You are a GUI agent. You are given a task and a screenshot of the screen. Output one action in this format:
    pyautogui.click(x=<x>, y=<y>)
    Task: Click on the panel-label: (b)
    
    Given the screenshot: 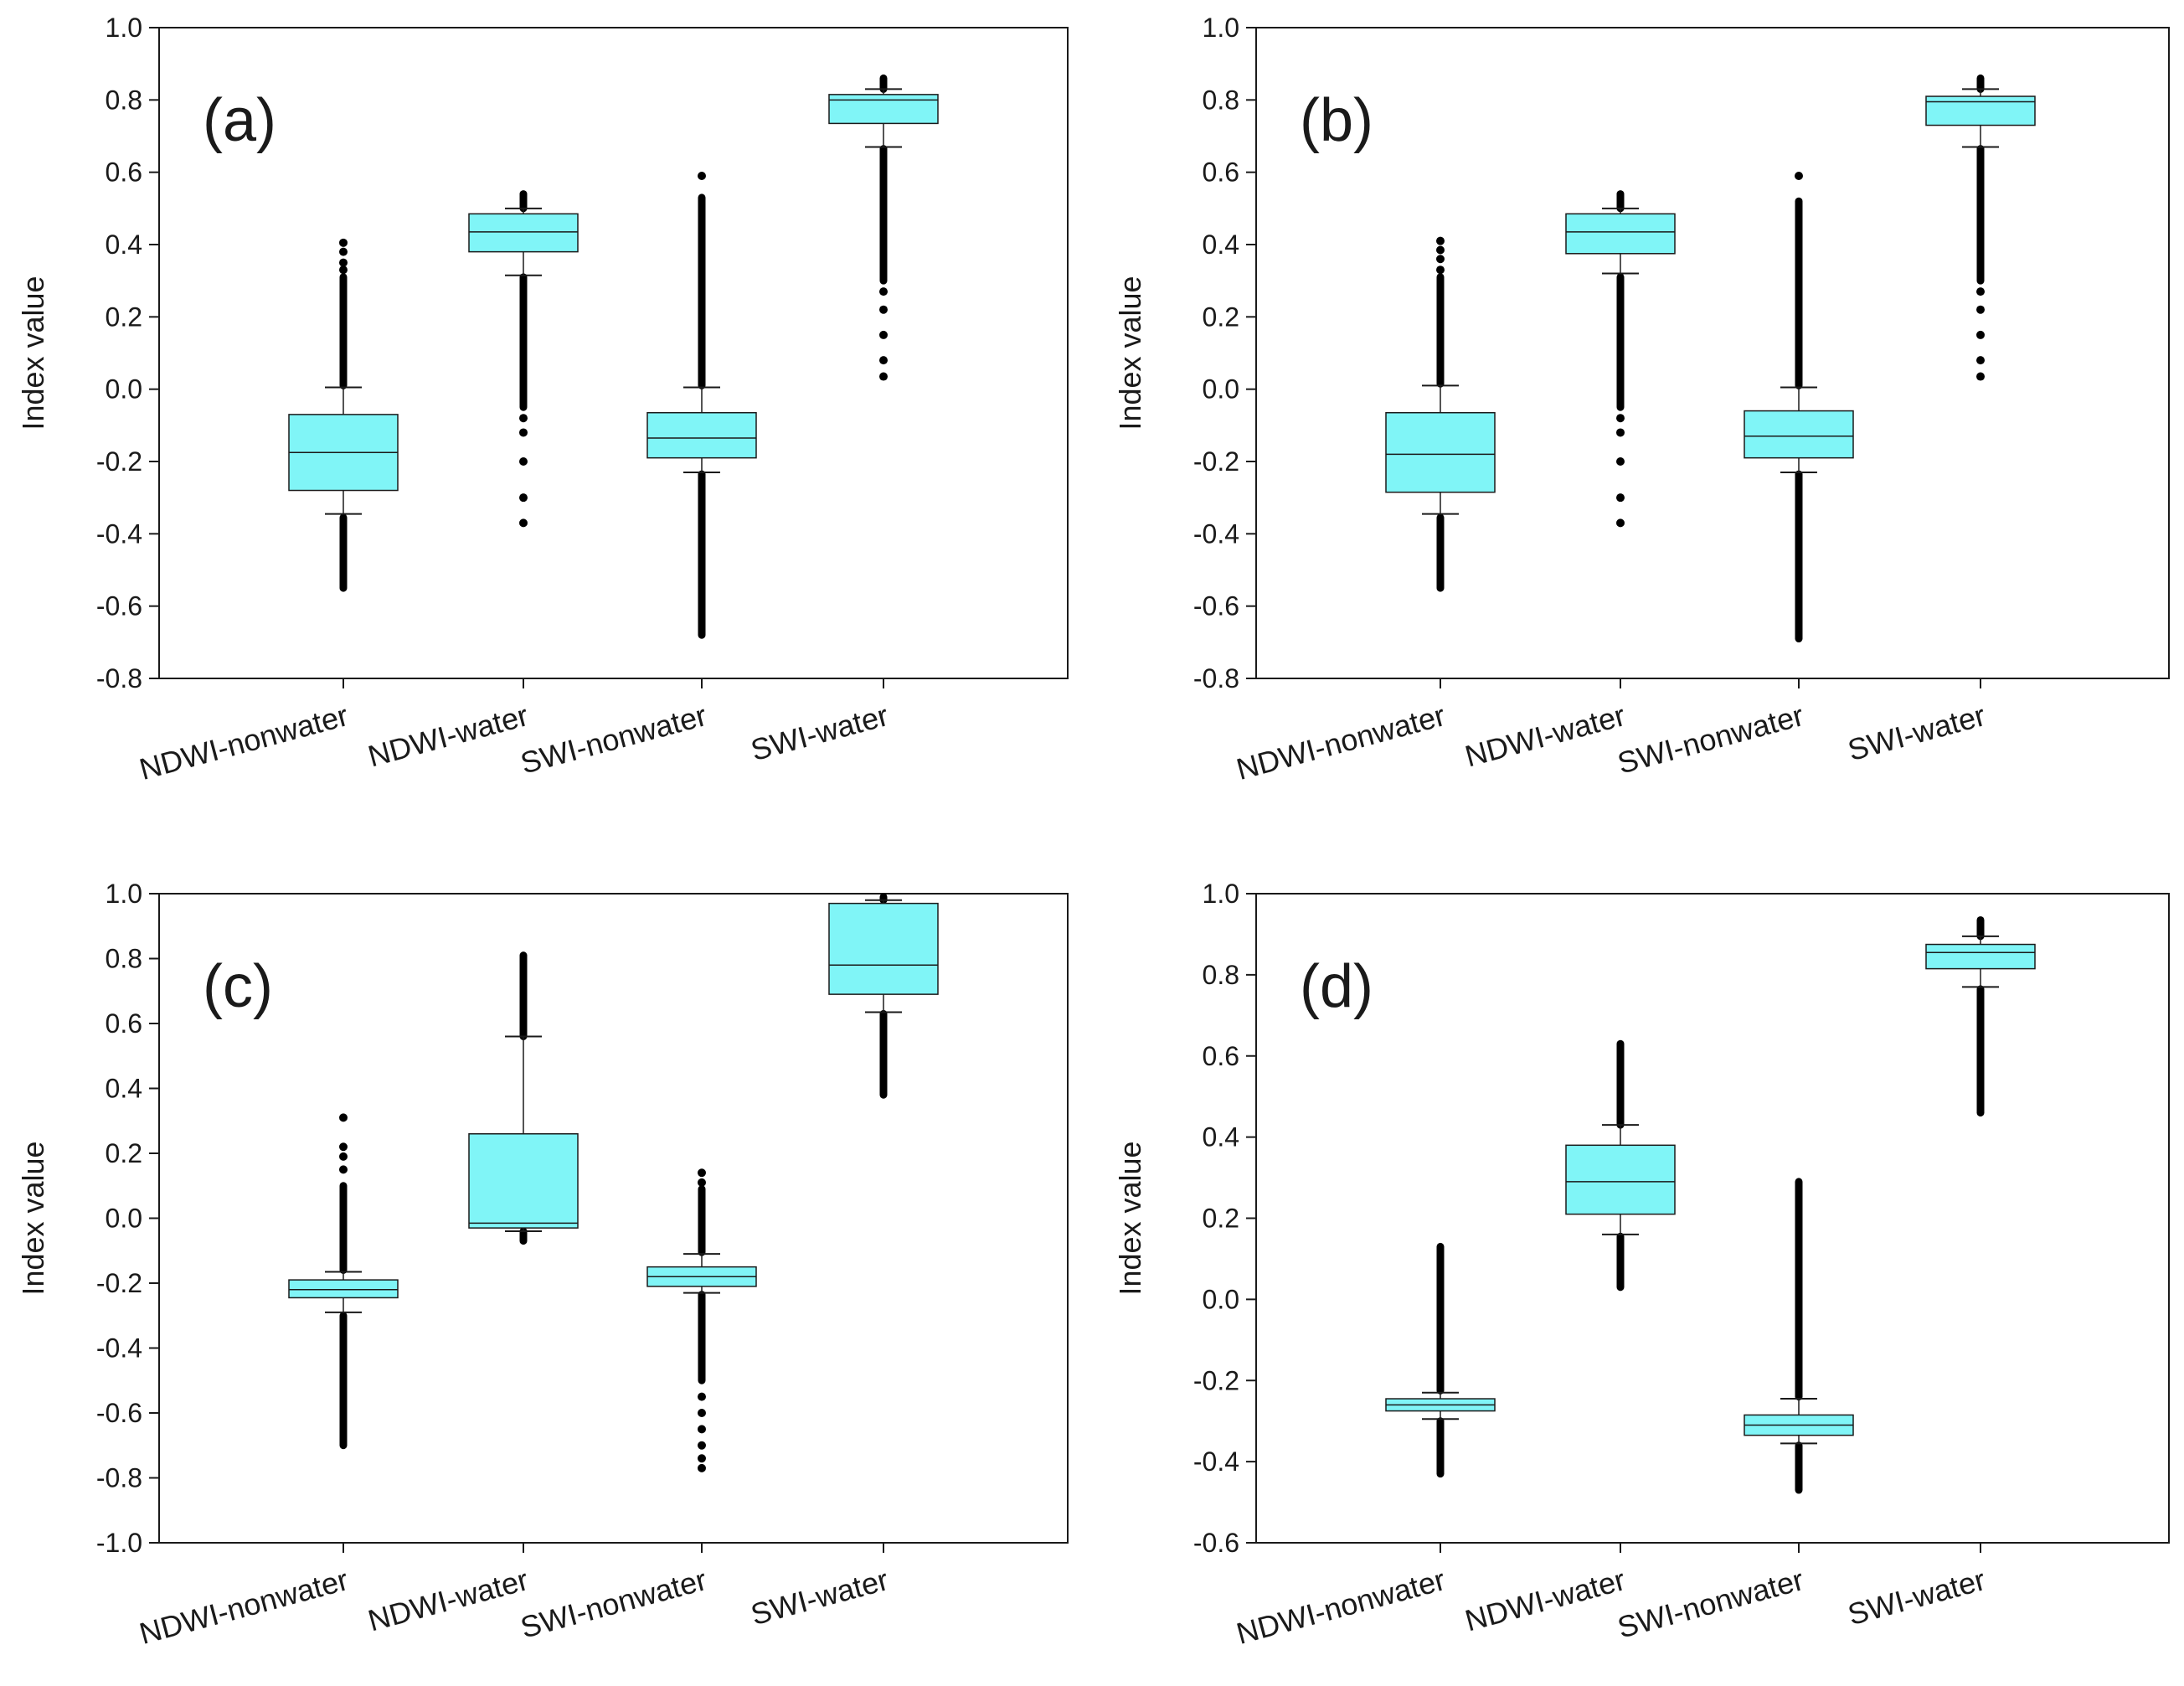 What is the action you would take?
    pyautogui.click(x=1336, y=121)
    